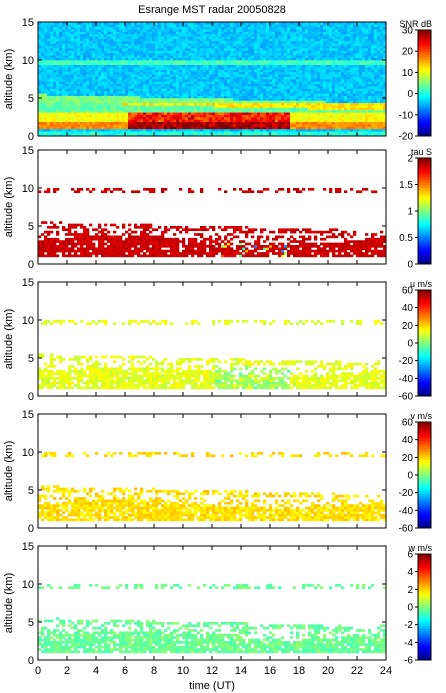  I want to click on x-tick-label: 14, so click(241, 671).